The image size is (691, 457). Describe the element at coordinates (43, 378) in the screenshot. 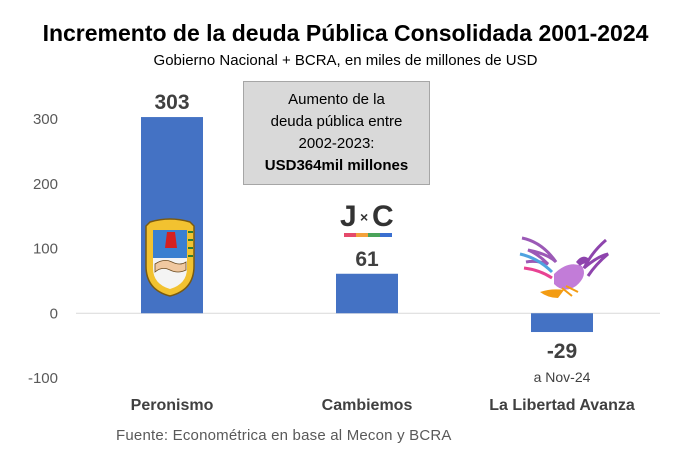

I see `y-tick-label: -100` at that location.